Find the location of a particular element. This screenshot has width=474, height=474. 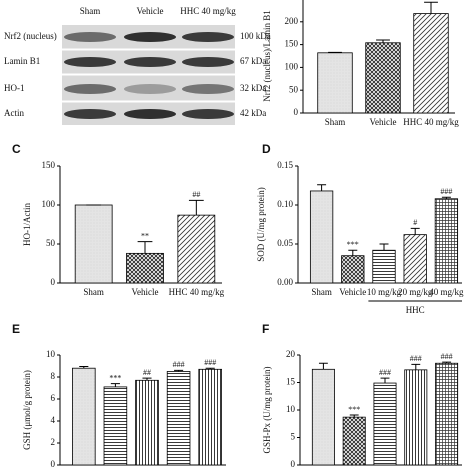

significance-label: ** is located at coordinates (145, 235).